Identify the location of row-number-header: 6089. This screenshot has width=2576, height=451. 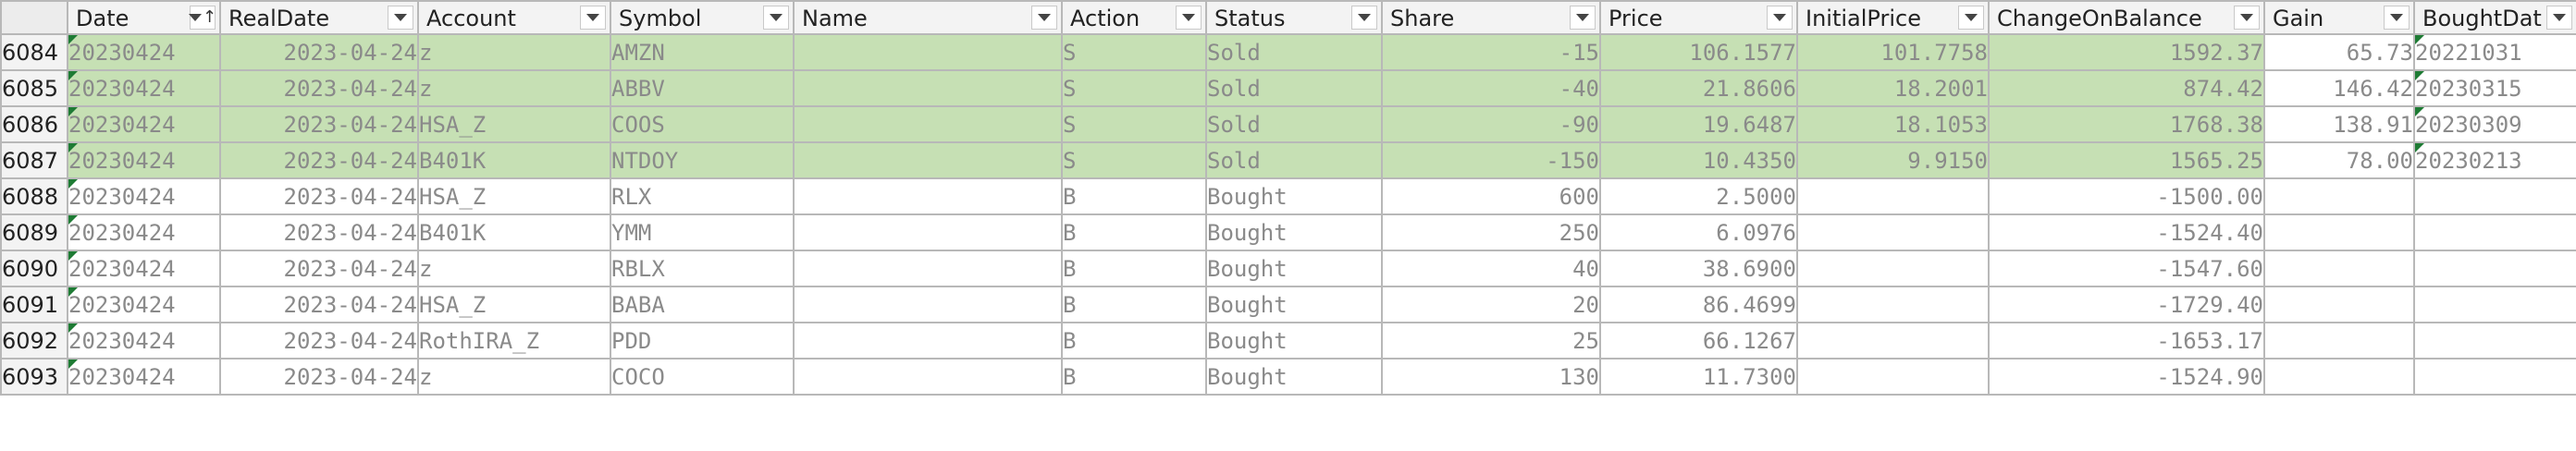
(34, 232).